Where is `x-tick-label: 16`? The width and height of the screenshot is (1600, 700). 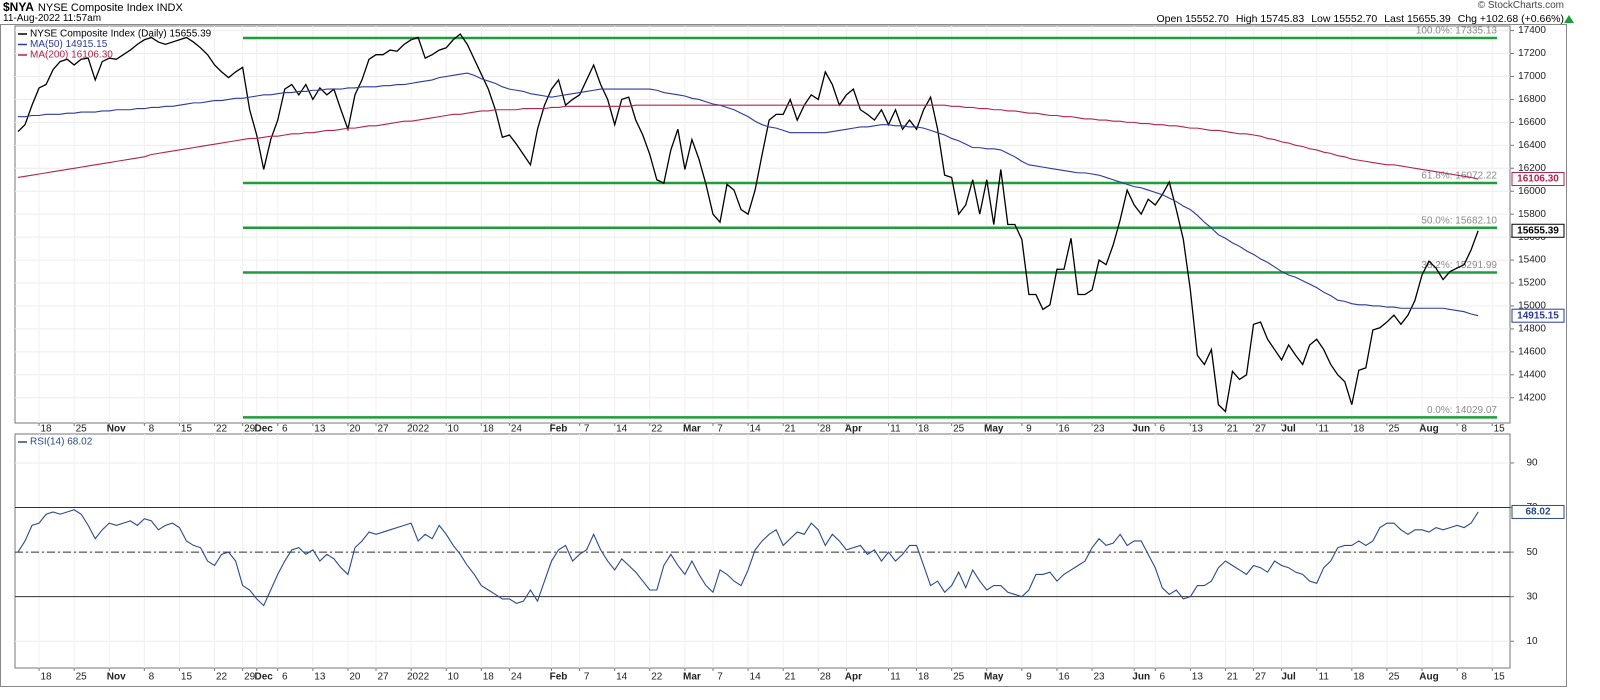 x-tick-label: 16 is located at coordinates (1064, 677).